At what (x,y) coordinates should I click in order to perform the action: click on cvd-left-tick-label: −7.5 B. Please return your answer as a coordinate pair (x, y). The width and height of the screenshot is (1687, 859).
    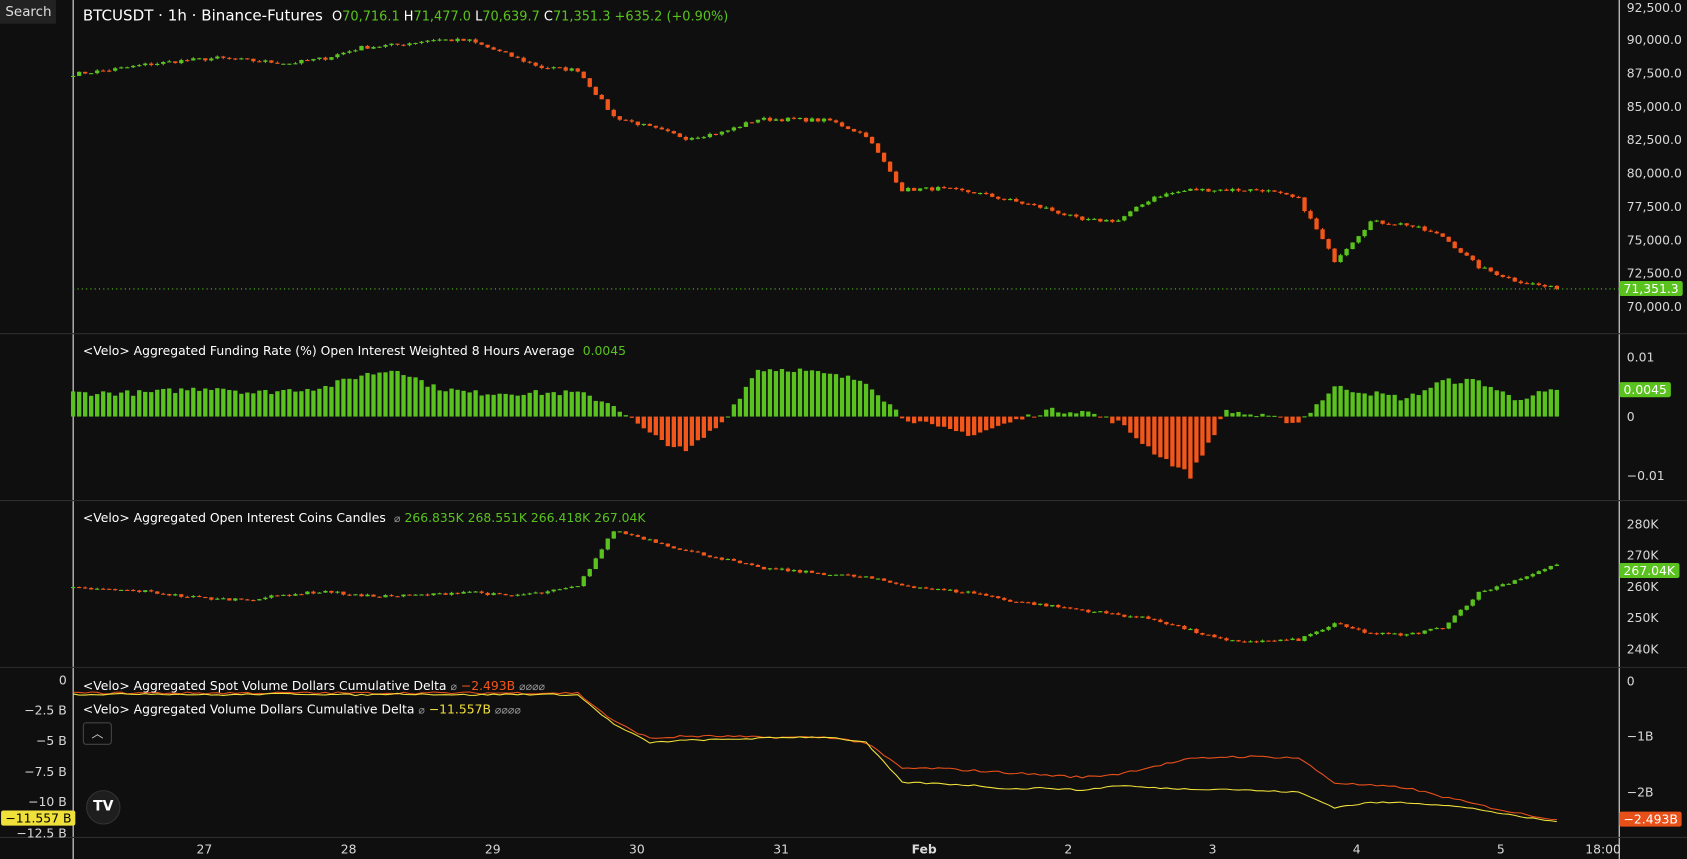
    Looking at the image, I should click on (45, 771).